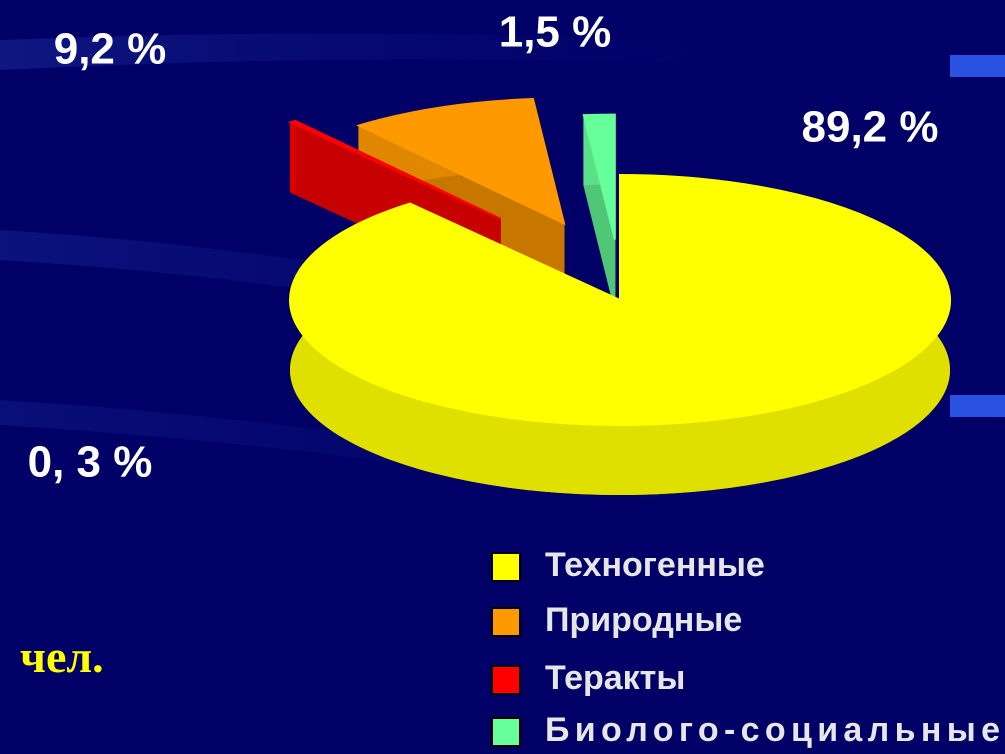  I want to click on legend-label: Биолого-социальные, so click(772, 730).